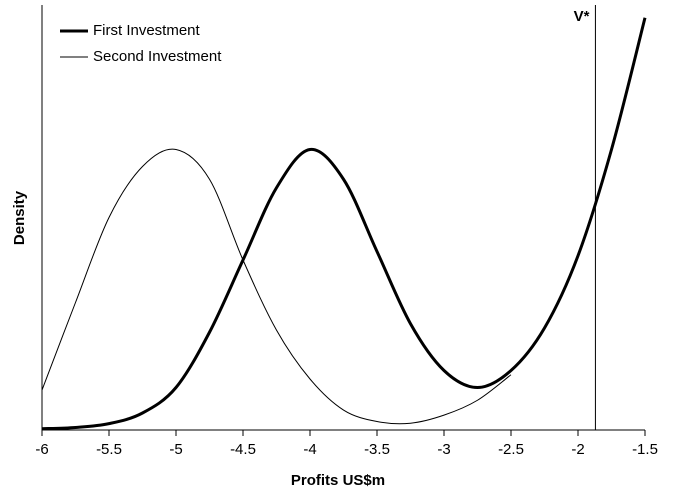  I want to click on x-tick-label: -3.5, so click(377, 449).